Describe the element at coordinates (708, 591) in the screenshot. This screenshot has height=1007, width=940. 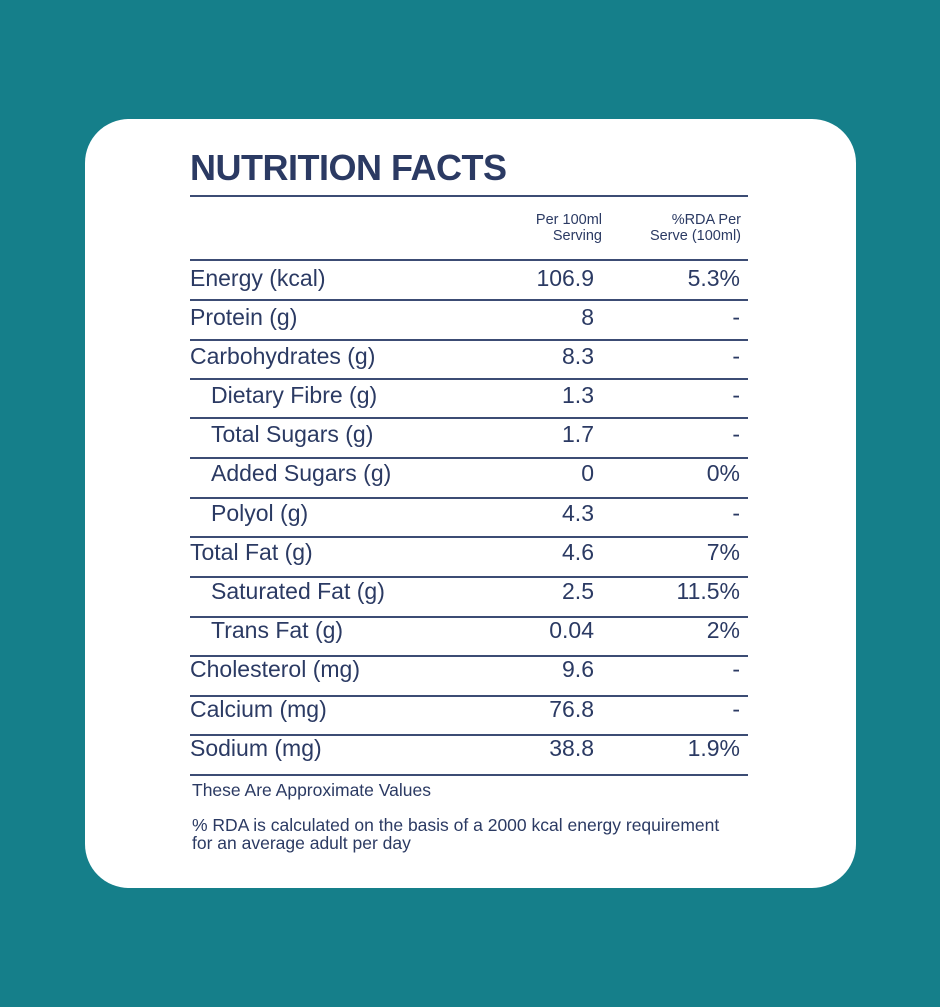
I see `rda-value: 11.5%` at that location.